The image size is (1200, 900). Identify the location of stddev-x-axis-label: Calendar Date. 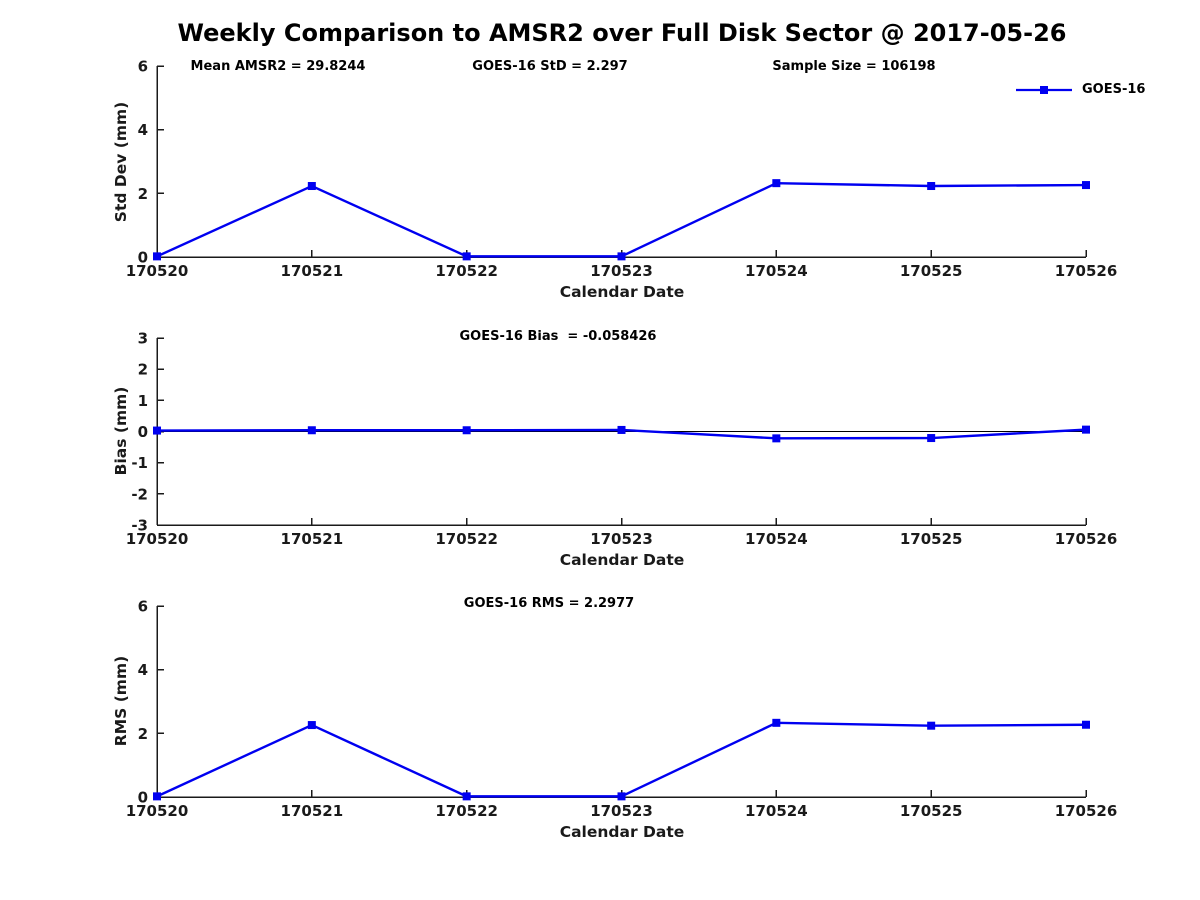
(622, 292).